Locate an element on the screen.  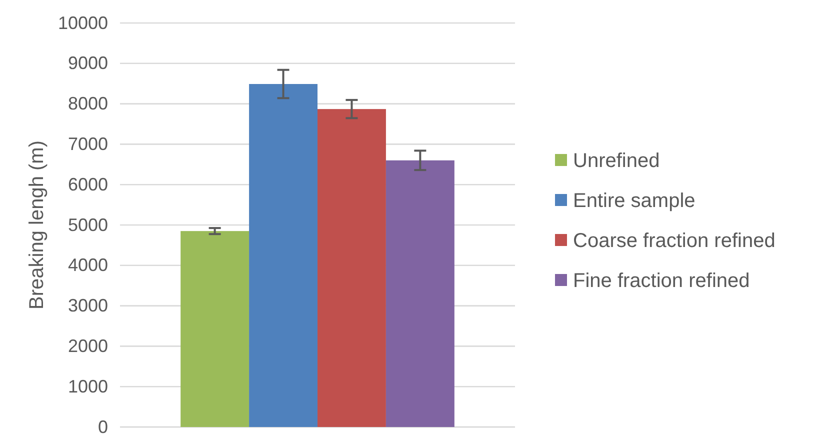
y-tick-label: 7000 is located at coordinates (88, 144).